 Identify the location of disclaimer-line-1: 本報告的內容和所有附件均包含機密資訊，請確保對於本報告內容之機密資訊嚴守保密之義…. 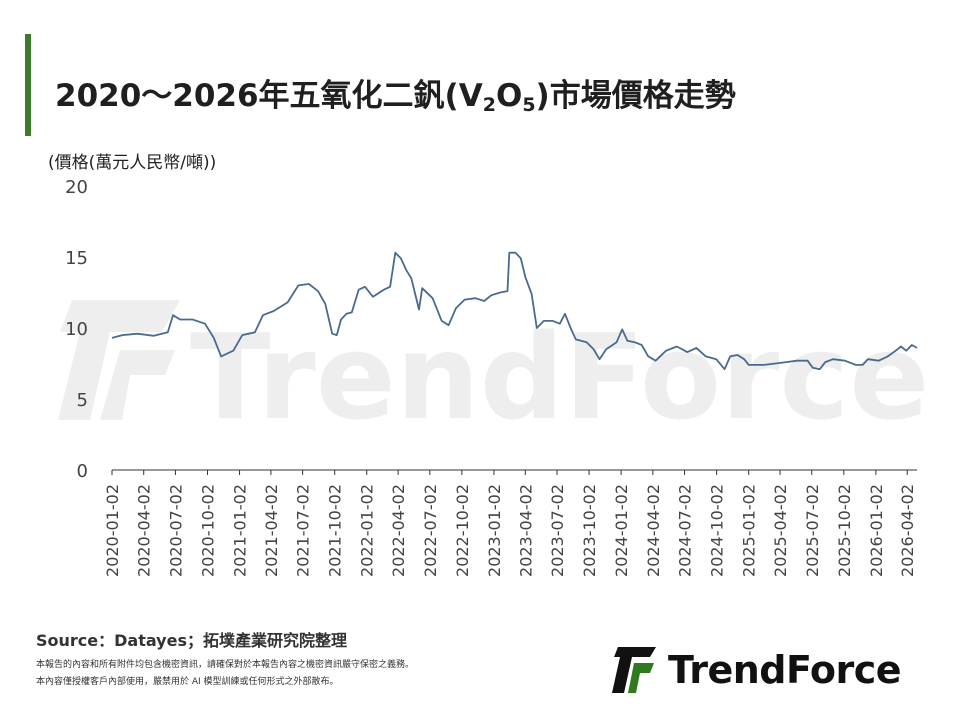
(225, 665).